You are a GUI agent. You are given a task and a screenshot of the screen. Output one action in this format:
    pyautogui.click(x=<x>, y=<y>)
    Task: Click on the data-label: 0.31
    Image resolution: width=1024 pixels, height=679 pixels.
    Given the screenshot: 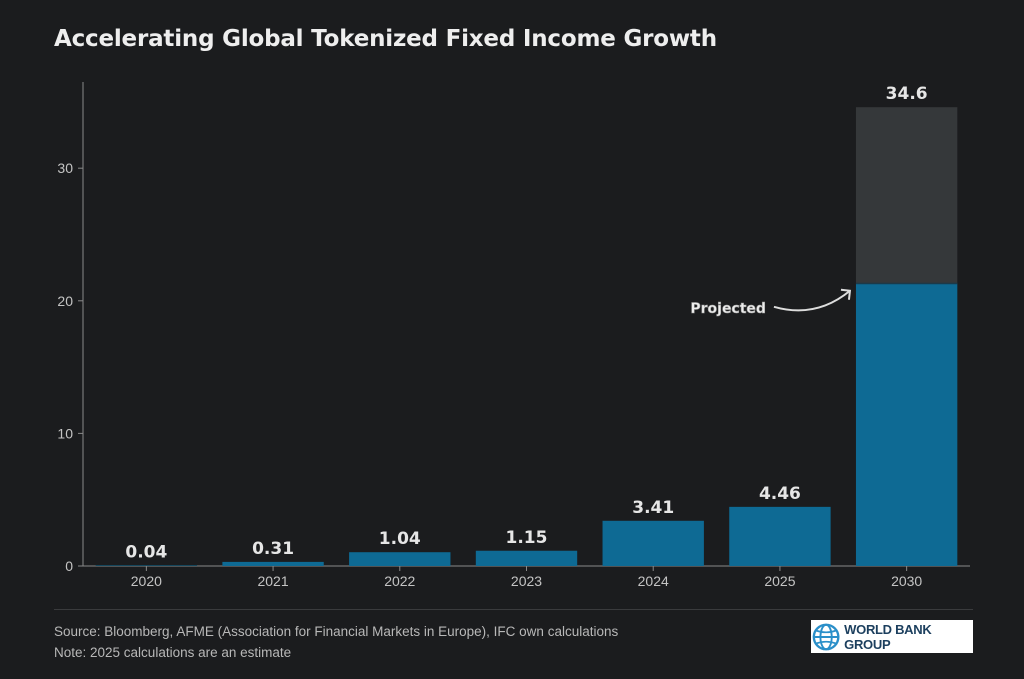 What is the action you would take?
    pyautogui.click(x=273, y=549)
    